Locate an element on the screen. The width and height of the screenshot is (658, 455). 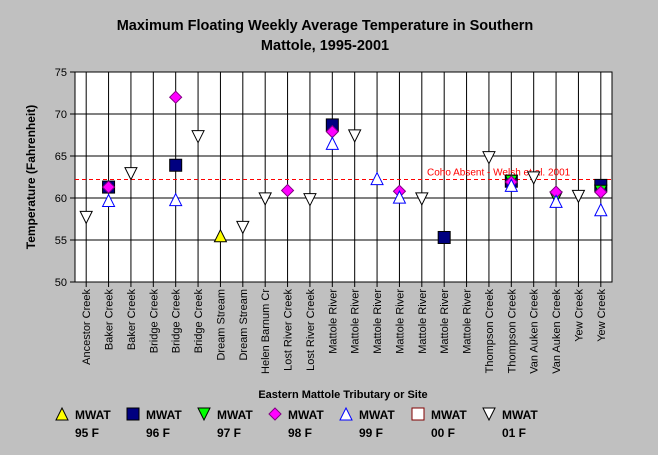
y-tick-label: 60 is located at coordinates (61, 199).